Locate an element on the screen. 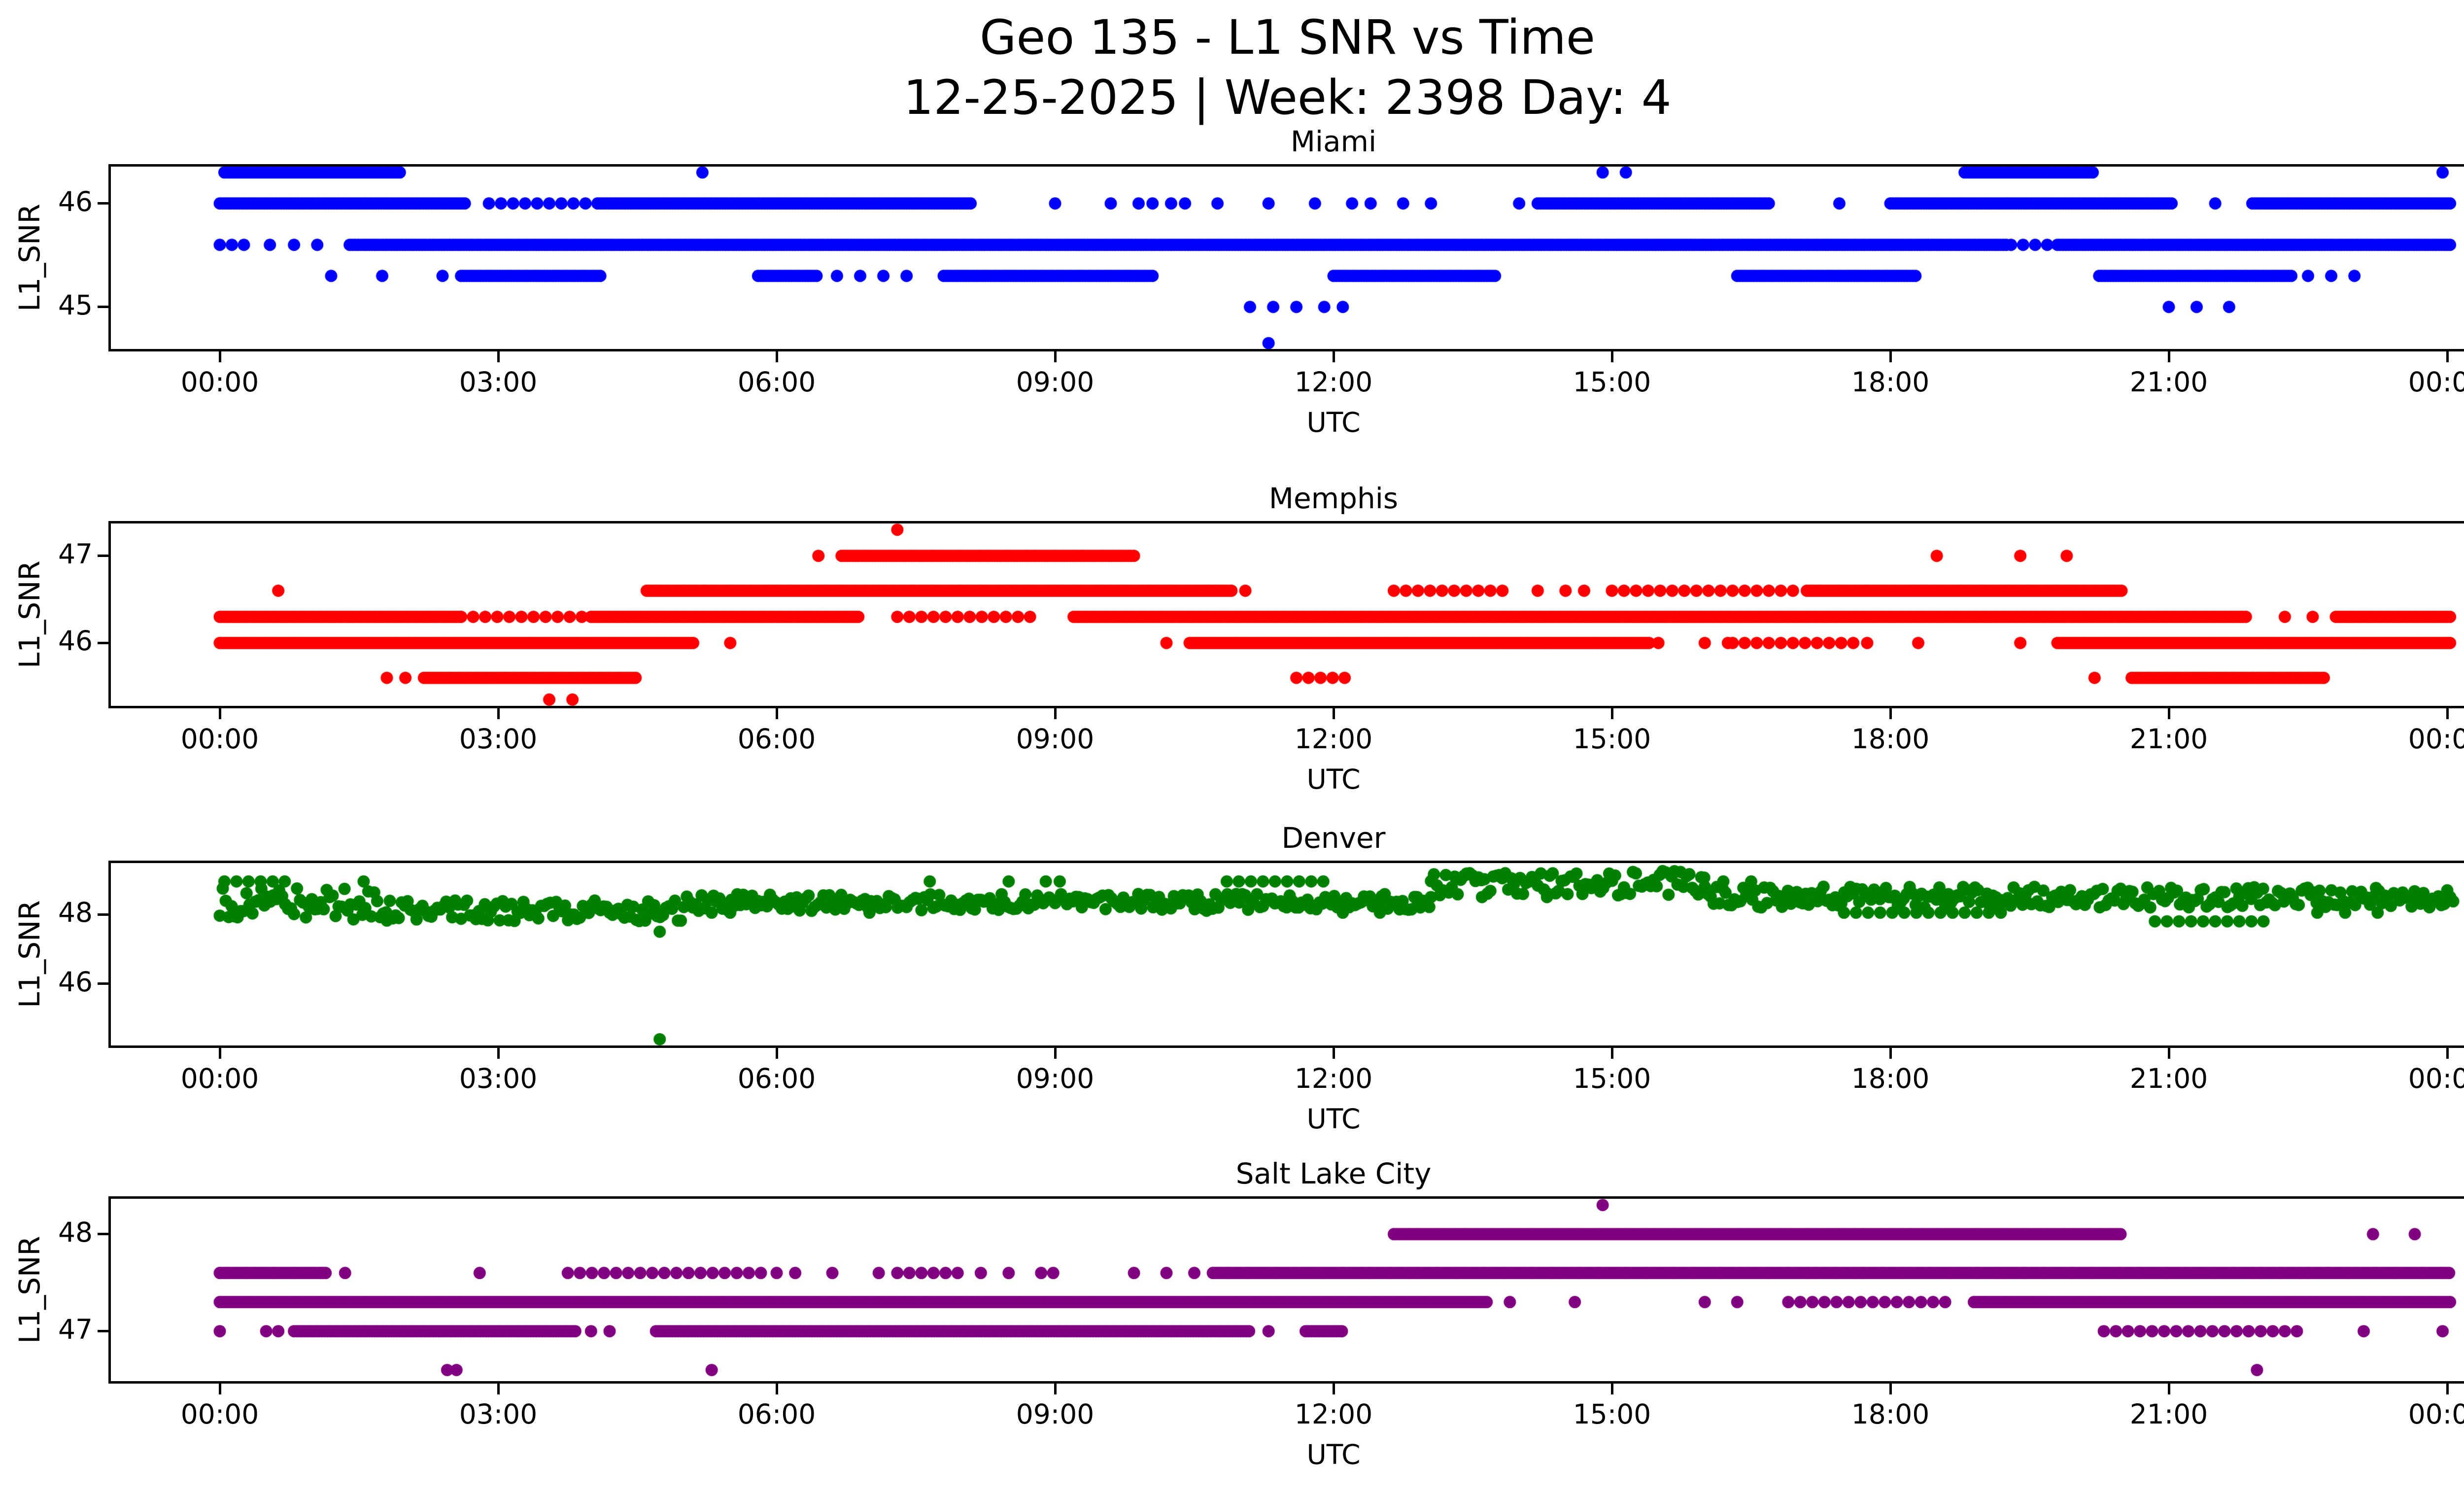  xtick-label-salt-lake-city-9: 09:00 is located at coordinates (1055, 1414).